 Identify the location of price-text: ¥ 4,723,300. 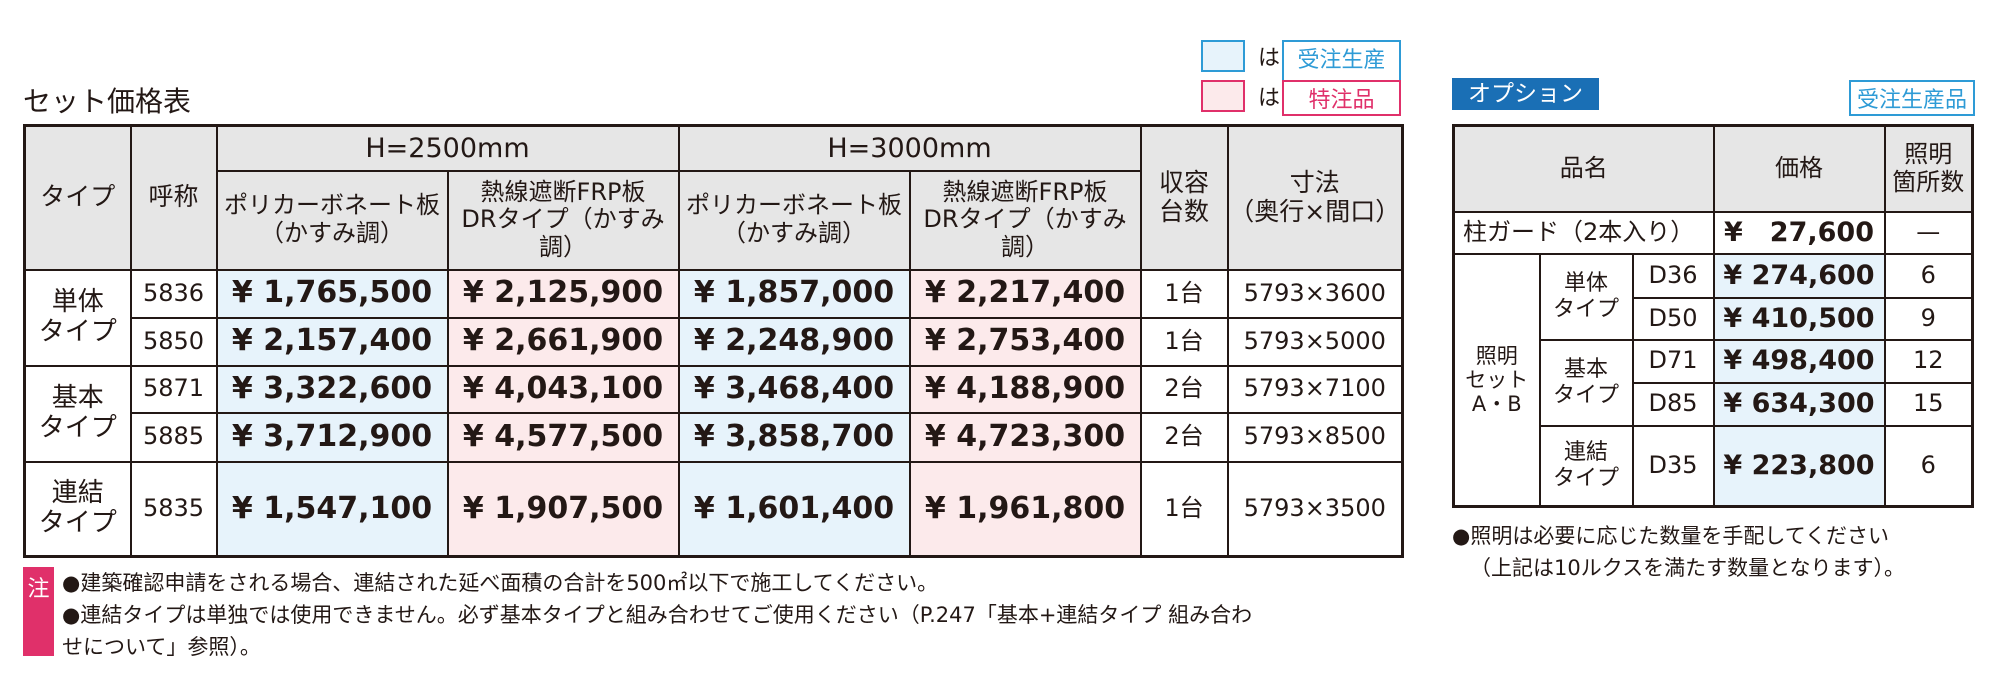
(1025, 436).